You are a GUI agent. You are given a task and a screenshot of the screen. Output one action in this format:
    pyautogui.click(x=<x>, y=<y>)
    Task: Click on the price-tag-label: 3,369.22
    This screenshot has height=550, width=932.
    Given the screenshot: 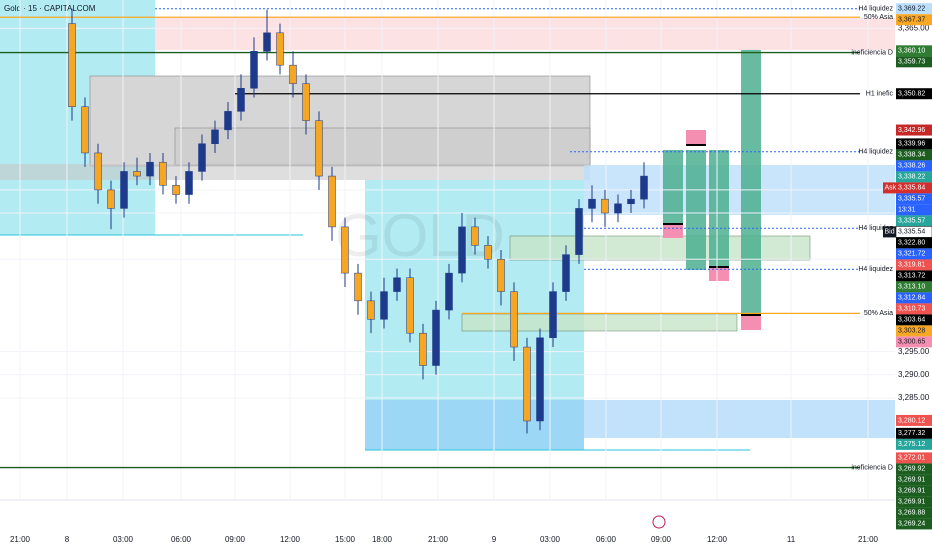 What is the action you would take?
    pyautogui.click(x=911, y=9)
    